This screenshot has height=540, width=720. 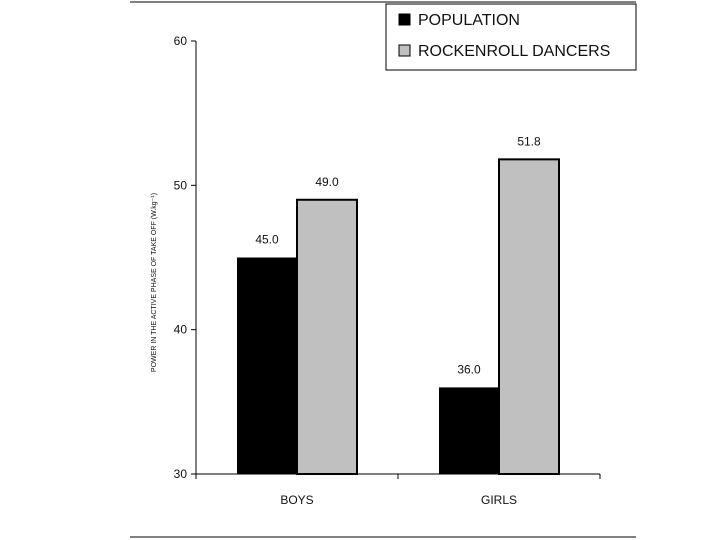 I want to click on data-label-boys-rockenroll-dancers: 49.0, so click(x=327, y=182).